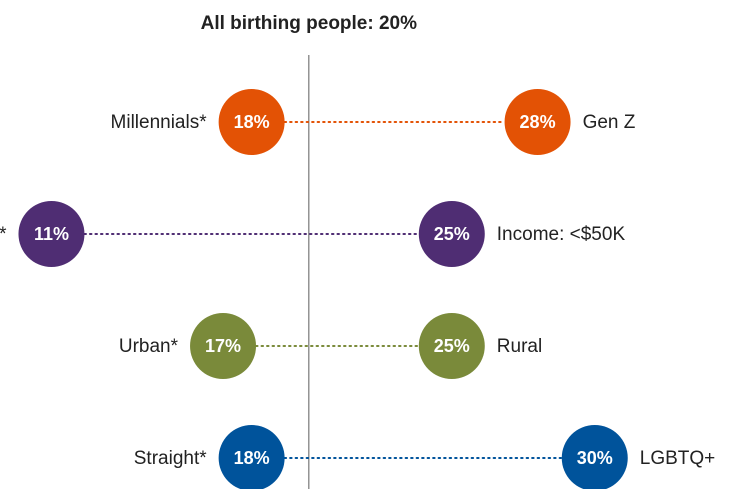  I want to click on value-label: 30%, so click(595, 458).